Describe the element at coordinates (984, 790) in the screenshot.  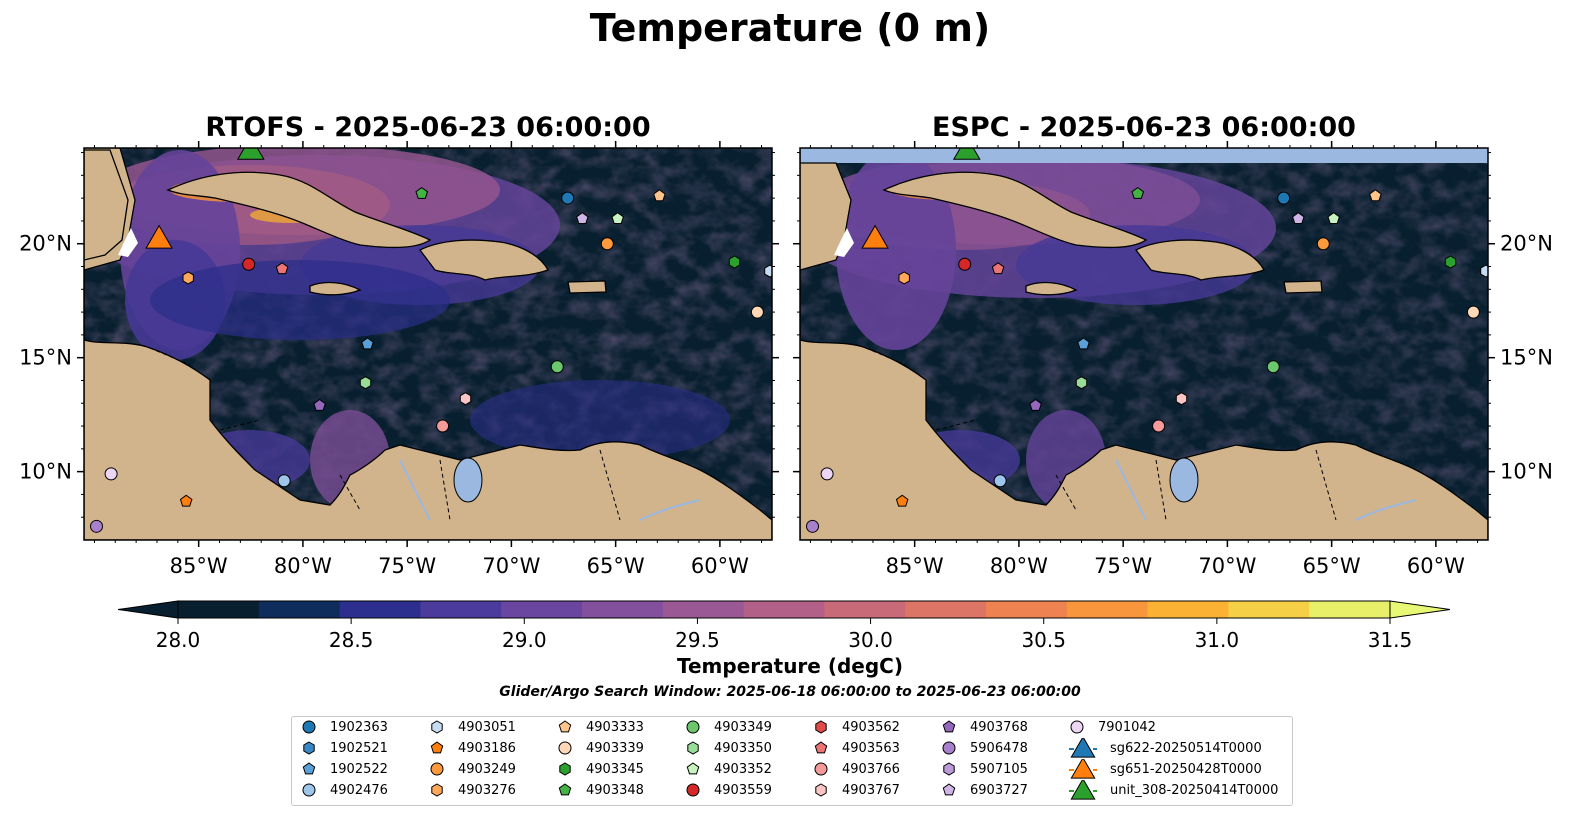
I see `legend-item: 6903727` at that location.